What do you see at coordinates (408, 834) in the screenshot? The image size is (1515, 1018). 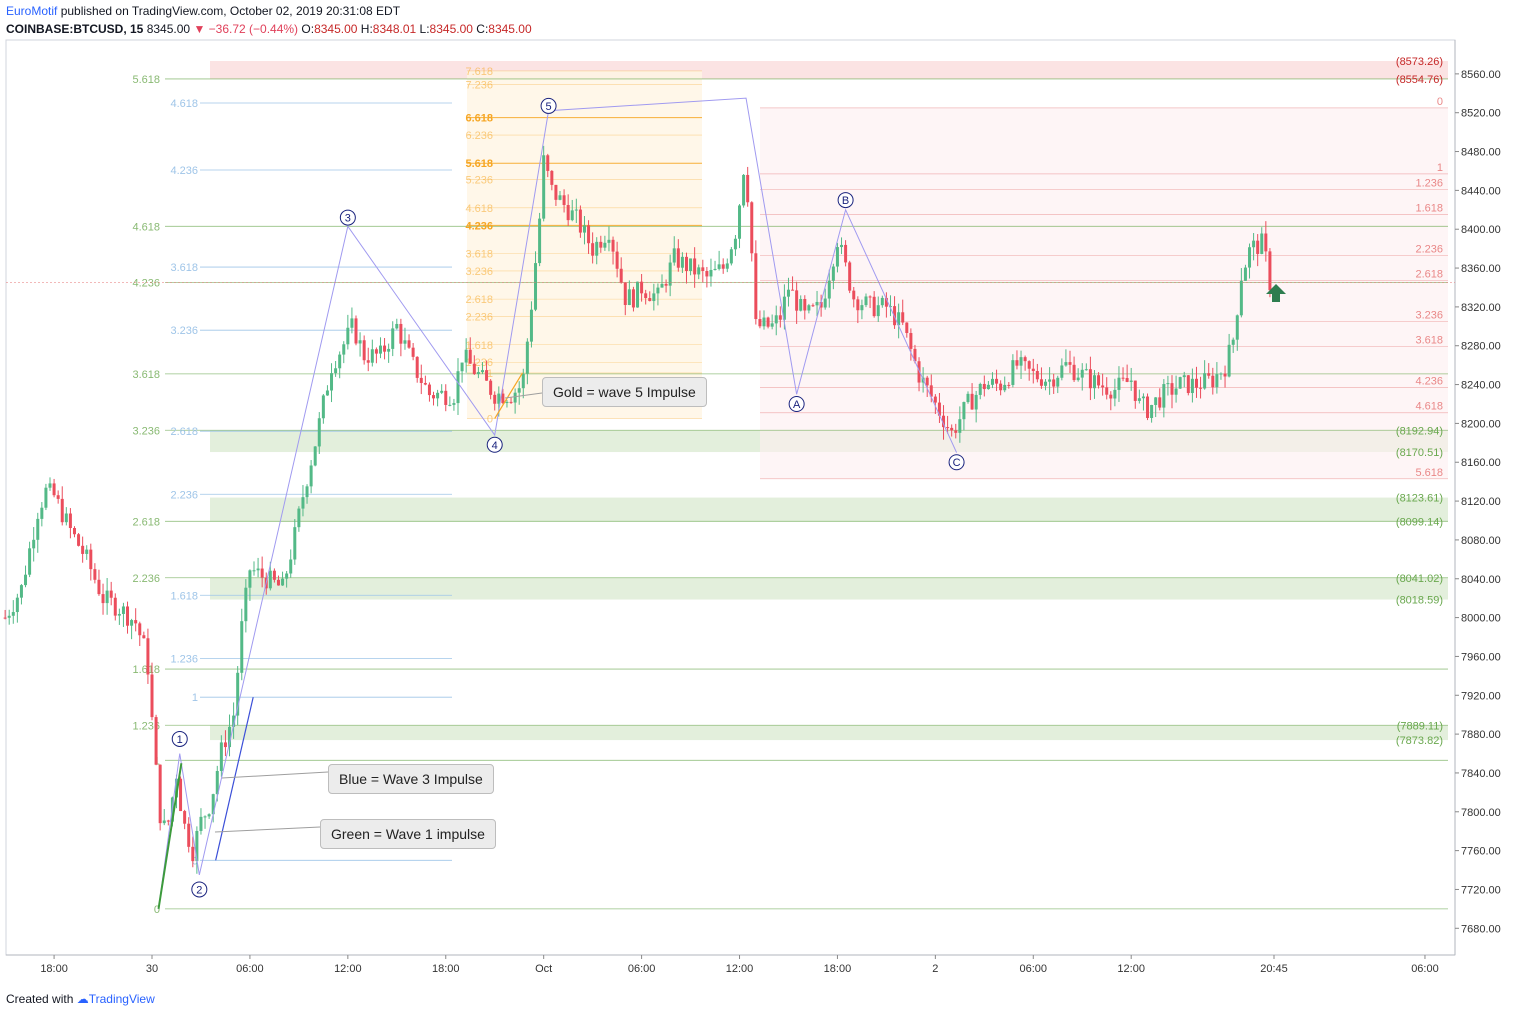 I see `green-callout: Green = Wave 1 impulse` at bounding box center [408, 834].